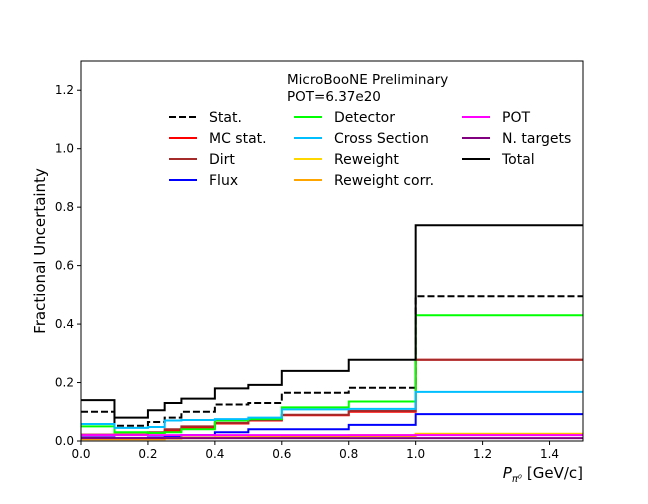 This screenshot has height=504, width=648. What do you see at coordinates (64, 441) in the screenshot?
I see `y-tick-label: 0.0` at bounding box center [64, 441].